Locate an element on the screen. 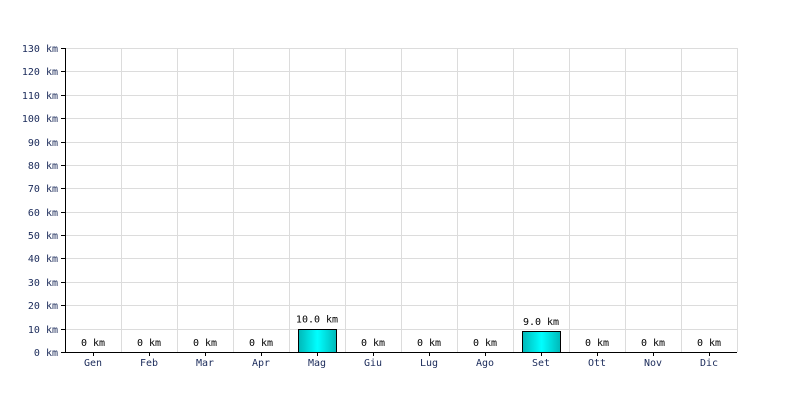  x-tick-label-feb: Feb is located at coordinates (149, 363).